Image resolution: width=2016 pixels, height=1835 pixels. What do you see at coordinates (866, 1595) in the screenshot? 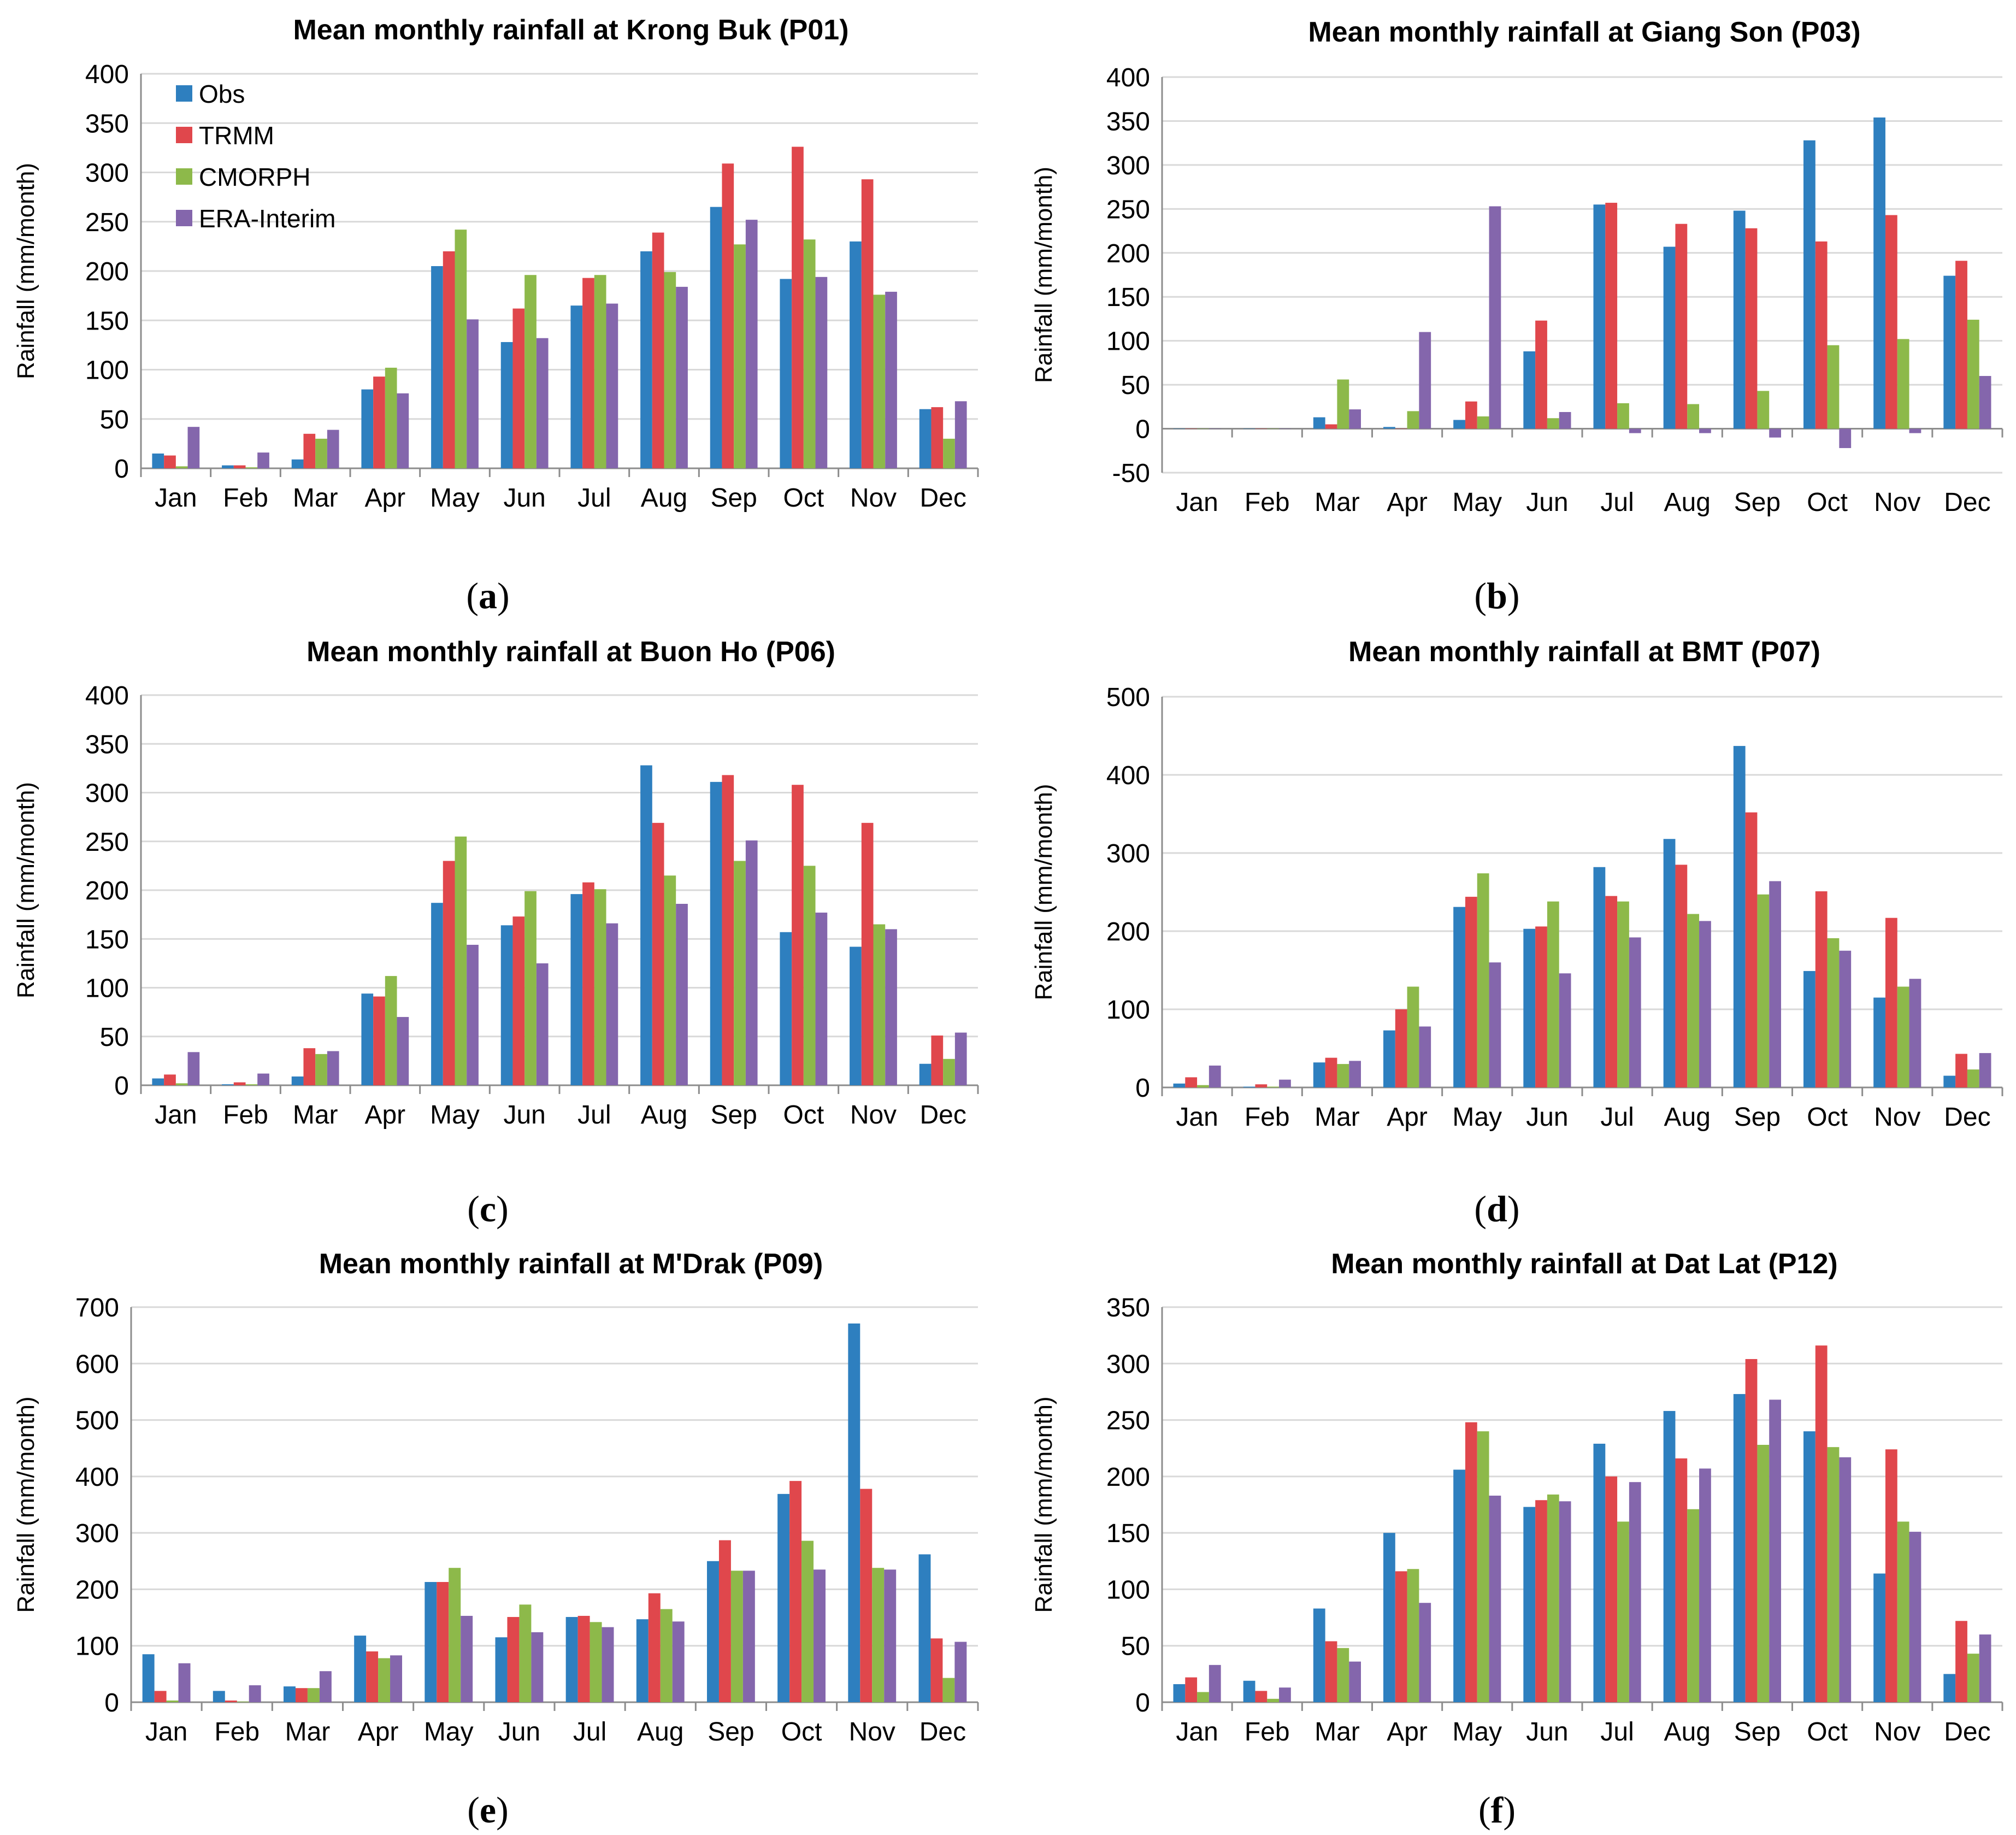
I see `bar-trmm-nov` at bounding box center [866, 1595].